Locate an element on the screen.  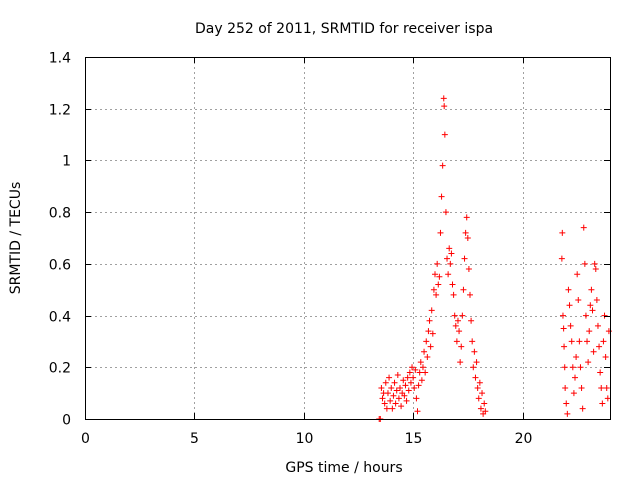
y-tick-label: 0.4 is located at coordinates (60, 318).